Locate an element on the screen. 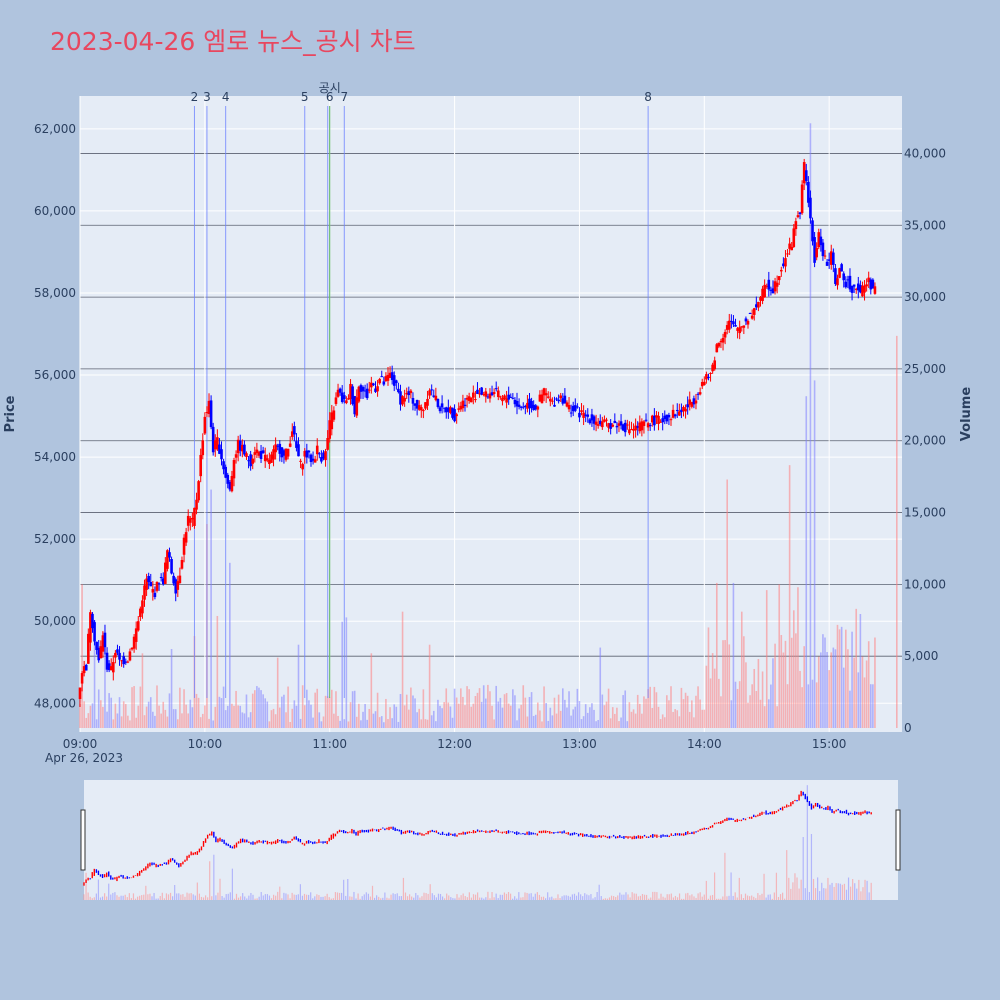 The image size is (1000, 1000). price-tick-label: 52,000 is located at coordinates (55, 539).